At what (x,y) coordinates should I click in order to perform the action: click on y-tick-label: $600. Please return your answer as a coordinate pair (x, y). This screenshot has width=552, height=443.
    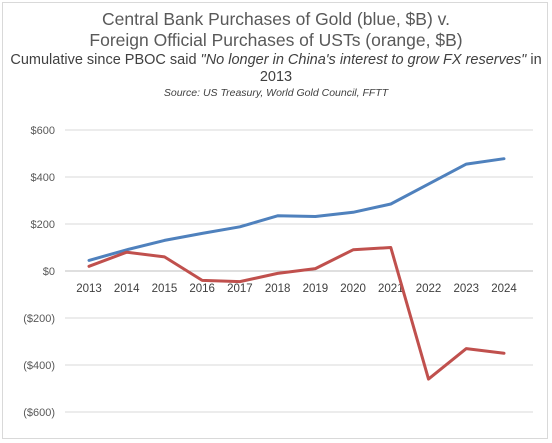
    Looking at the image, I should click on (43, 131).